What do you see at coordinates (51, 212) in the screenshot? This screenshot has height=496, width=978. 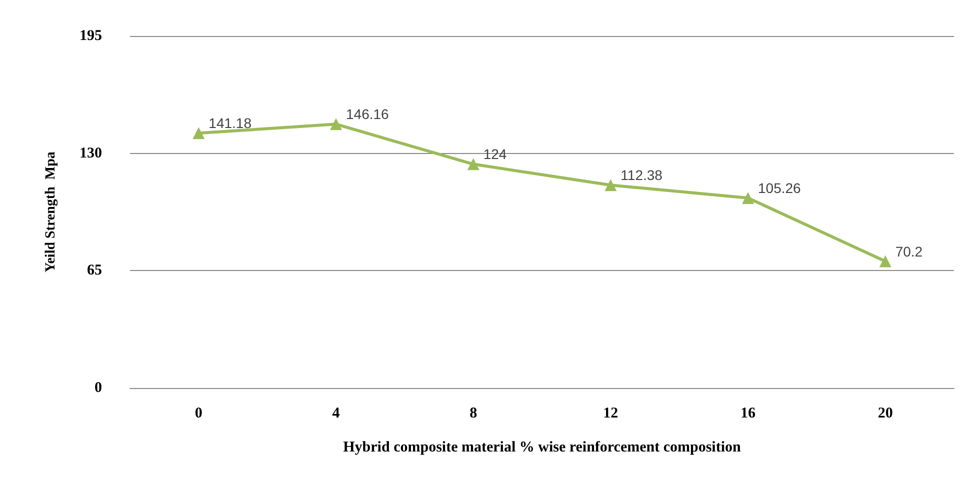 I see `y-axis-title: Yeild Strength Mpa` at bounding box center [51, 212].